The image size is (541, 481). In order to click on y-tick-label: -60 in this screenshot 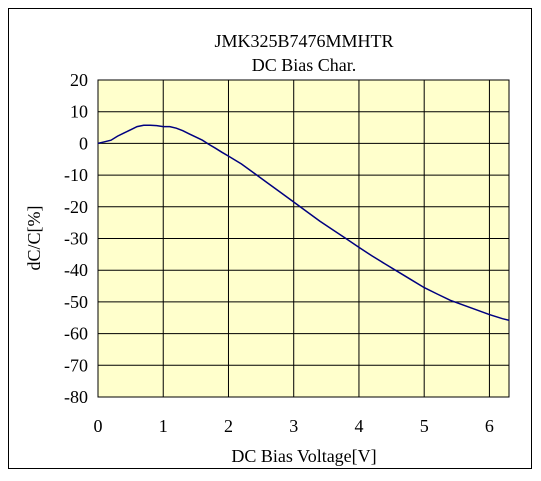, I will do `click(76, 334)`.